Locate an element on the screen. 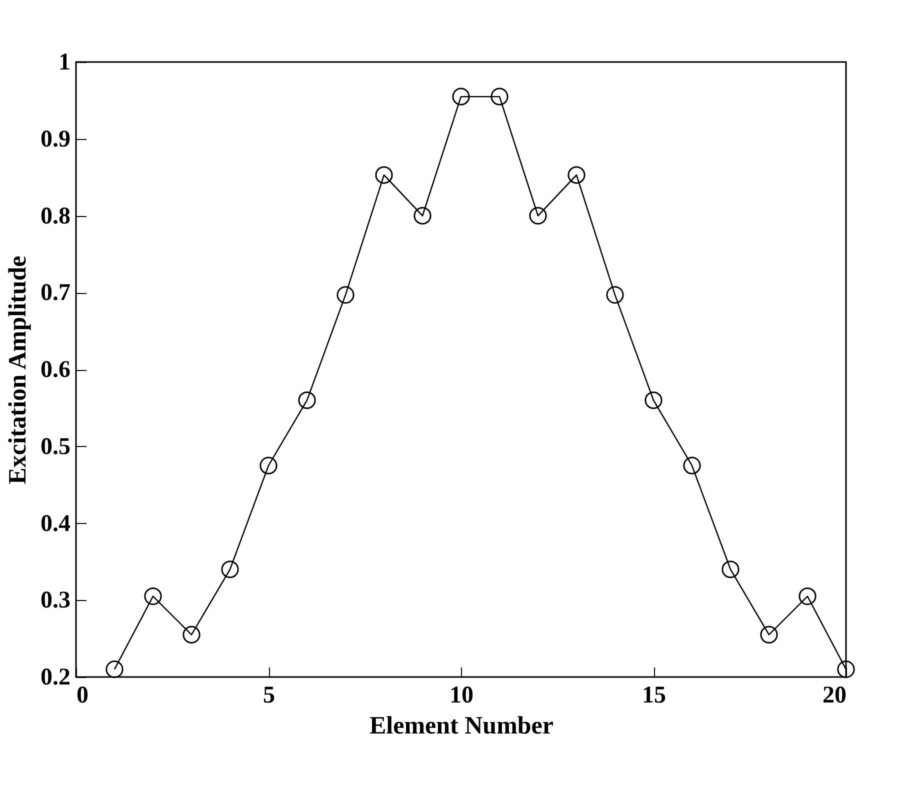 The width and height of the screenshot is (900, 800). y-tick-label: 1 is located at coordinates (64, 63).